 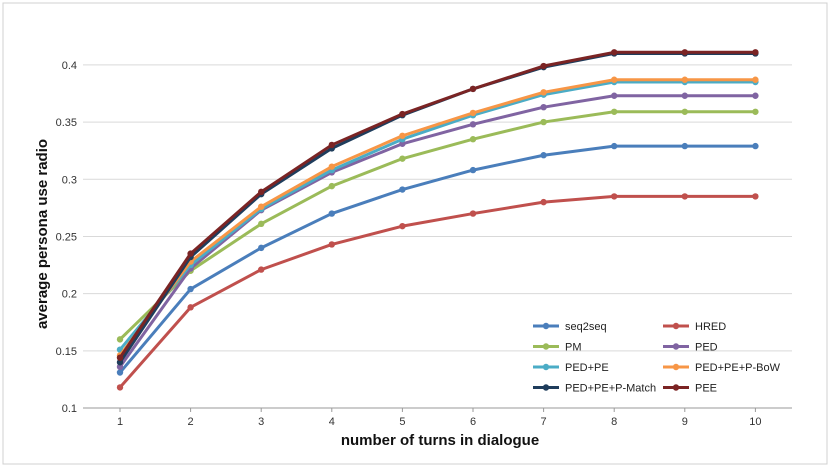 I want to click on y-tick-label: 0.25, so click(x=66, y=237).